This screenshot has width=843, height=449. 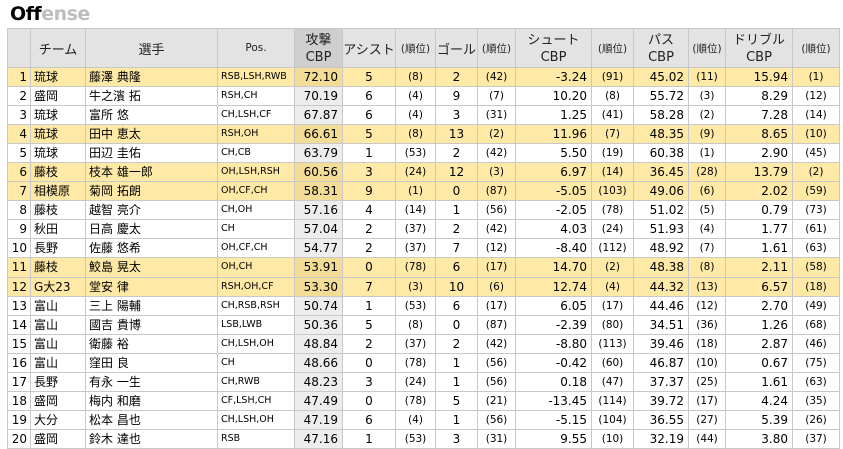 I want to click on assist-rank-cell: (53), so click(x=415, y=153).